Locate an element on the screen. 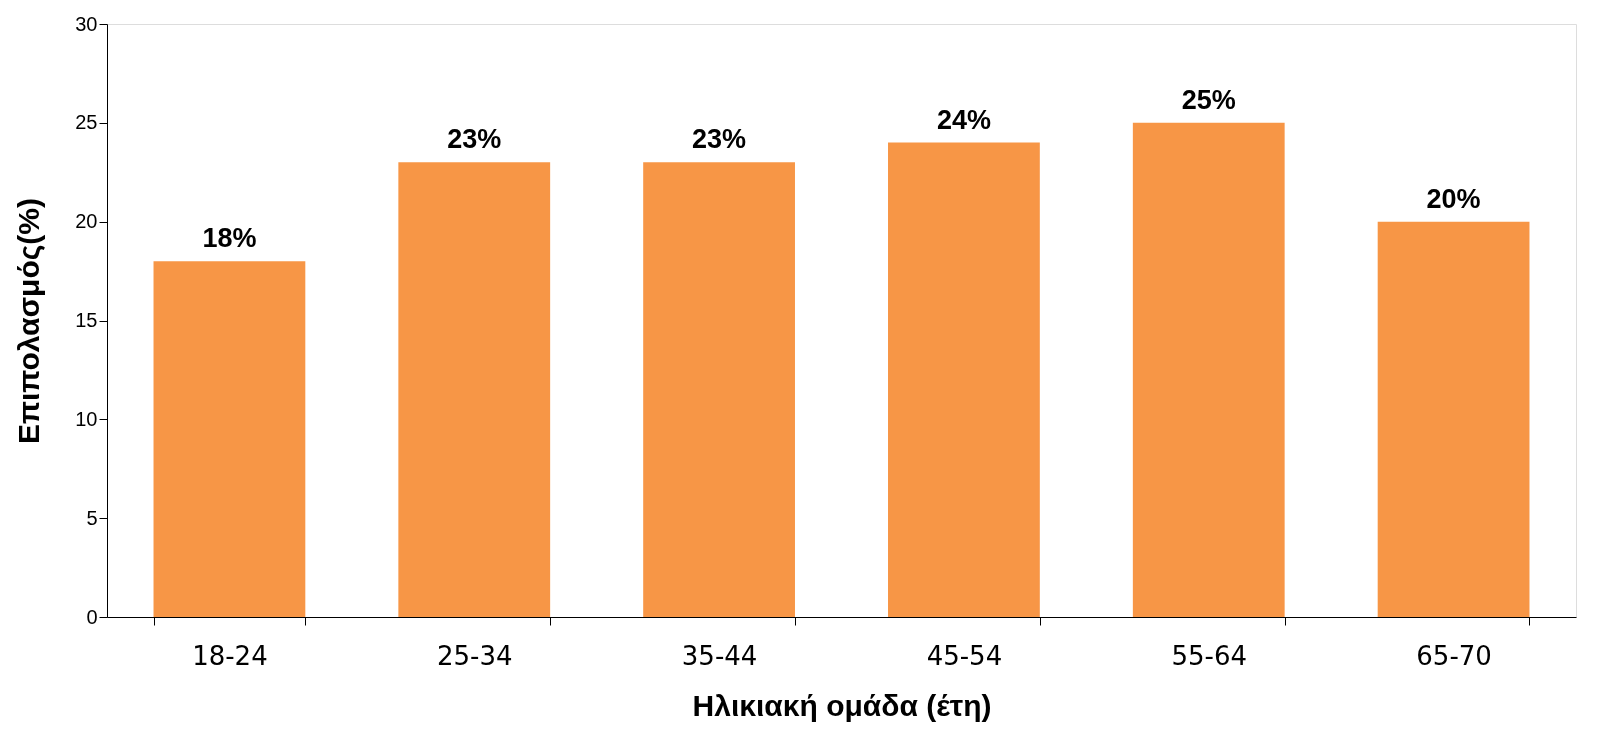  data-label: 24% is located at coordinates (963, 119).